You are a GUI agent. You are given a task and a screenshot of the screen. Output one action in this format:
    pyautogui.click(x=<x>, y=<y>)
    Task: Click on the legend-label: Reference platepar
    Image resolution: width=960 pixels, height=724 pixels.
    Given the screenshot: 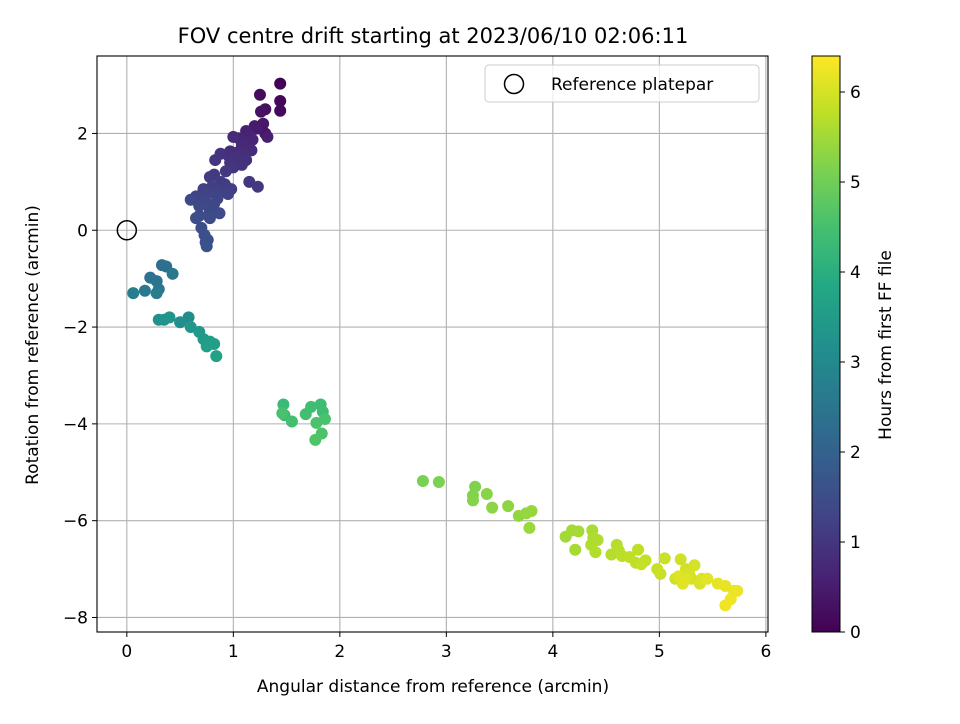 What is the action you would take?
    pyautogui.click(x=632, y=85)
    